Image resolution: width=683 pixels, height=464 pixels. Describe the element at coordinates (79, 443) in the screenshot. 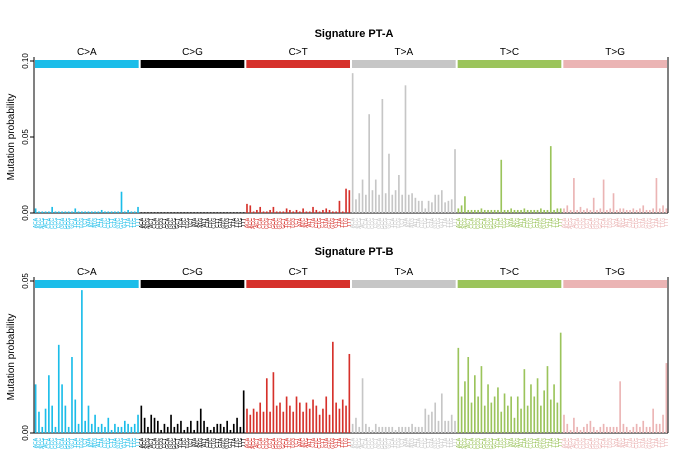

I see `context-label: TCC` at that location.